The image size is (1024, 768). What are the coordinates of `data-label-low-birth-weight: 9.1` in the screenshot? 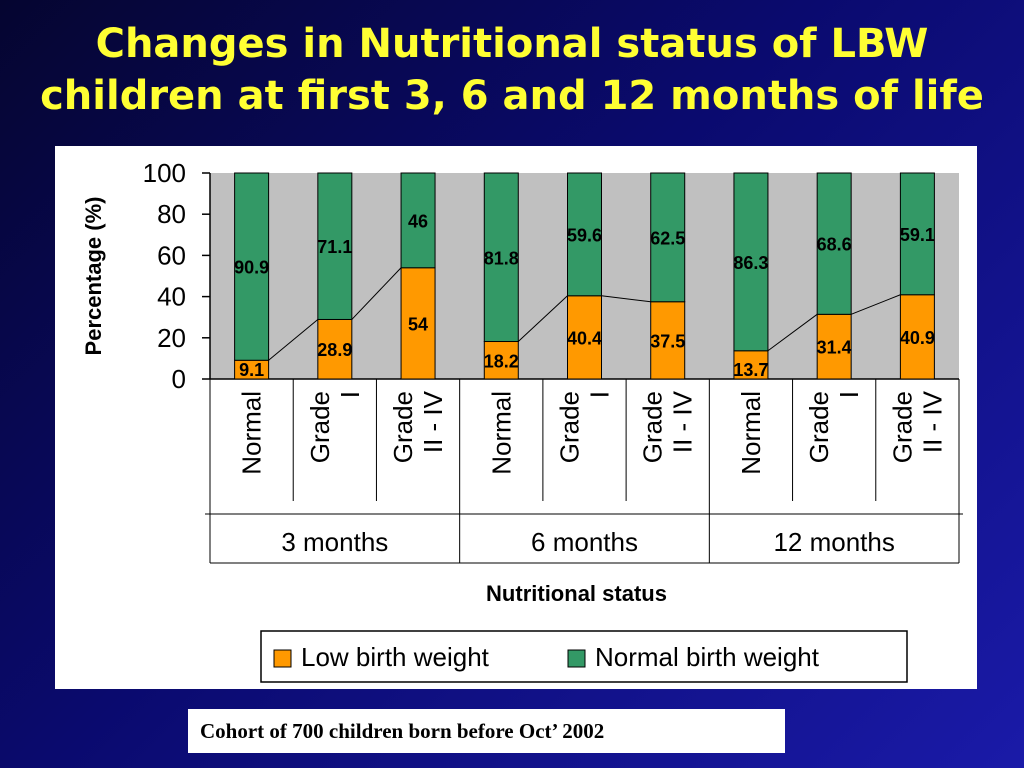 It's located at (251, 370).